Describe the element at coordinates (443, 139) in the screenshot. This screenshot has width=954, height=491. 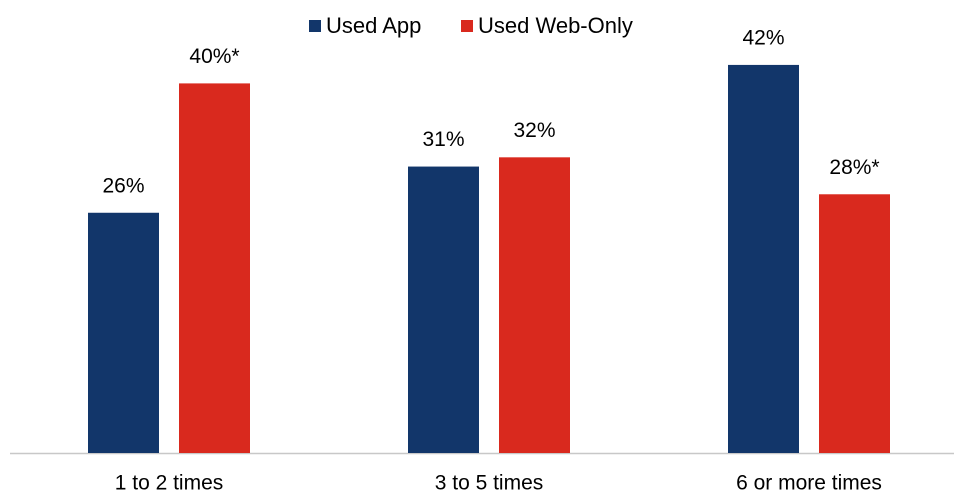
I see `value-label: 31%` at that location.